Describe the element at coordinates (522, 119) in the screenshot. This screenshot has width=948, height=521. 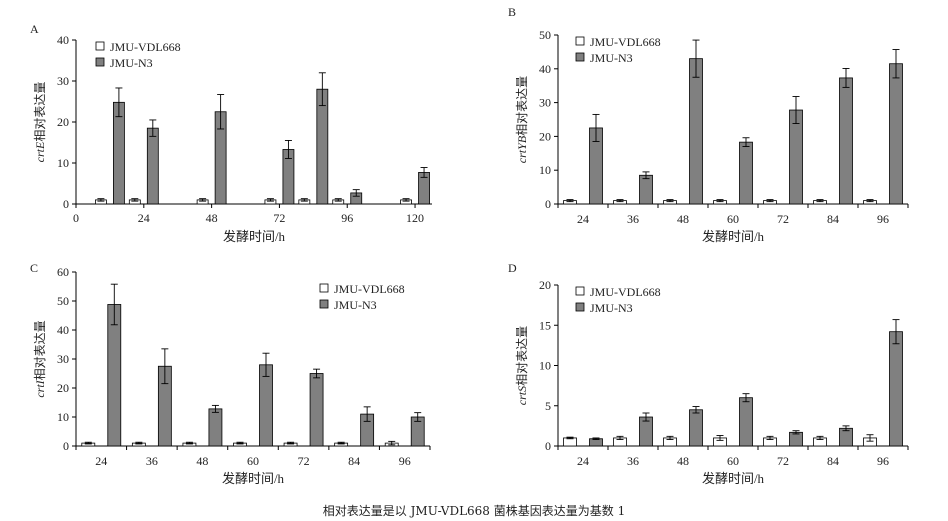
I see `panel-b-y-axis-label: crtYB相对表达量` at that location.